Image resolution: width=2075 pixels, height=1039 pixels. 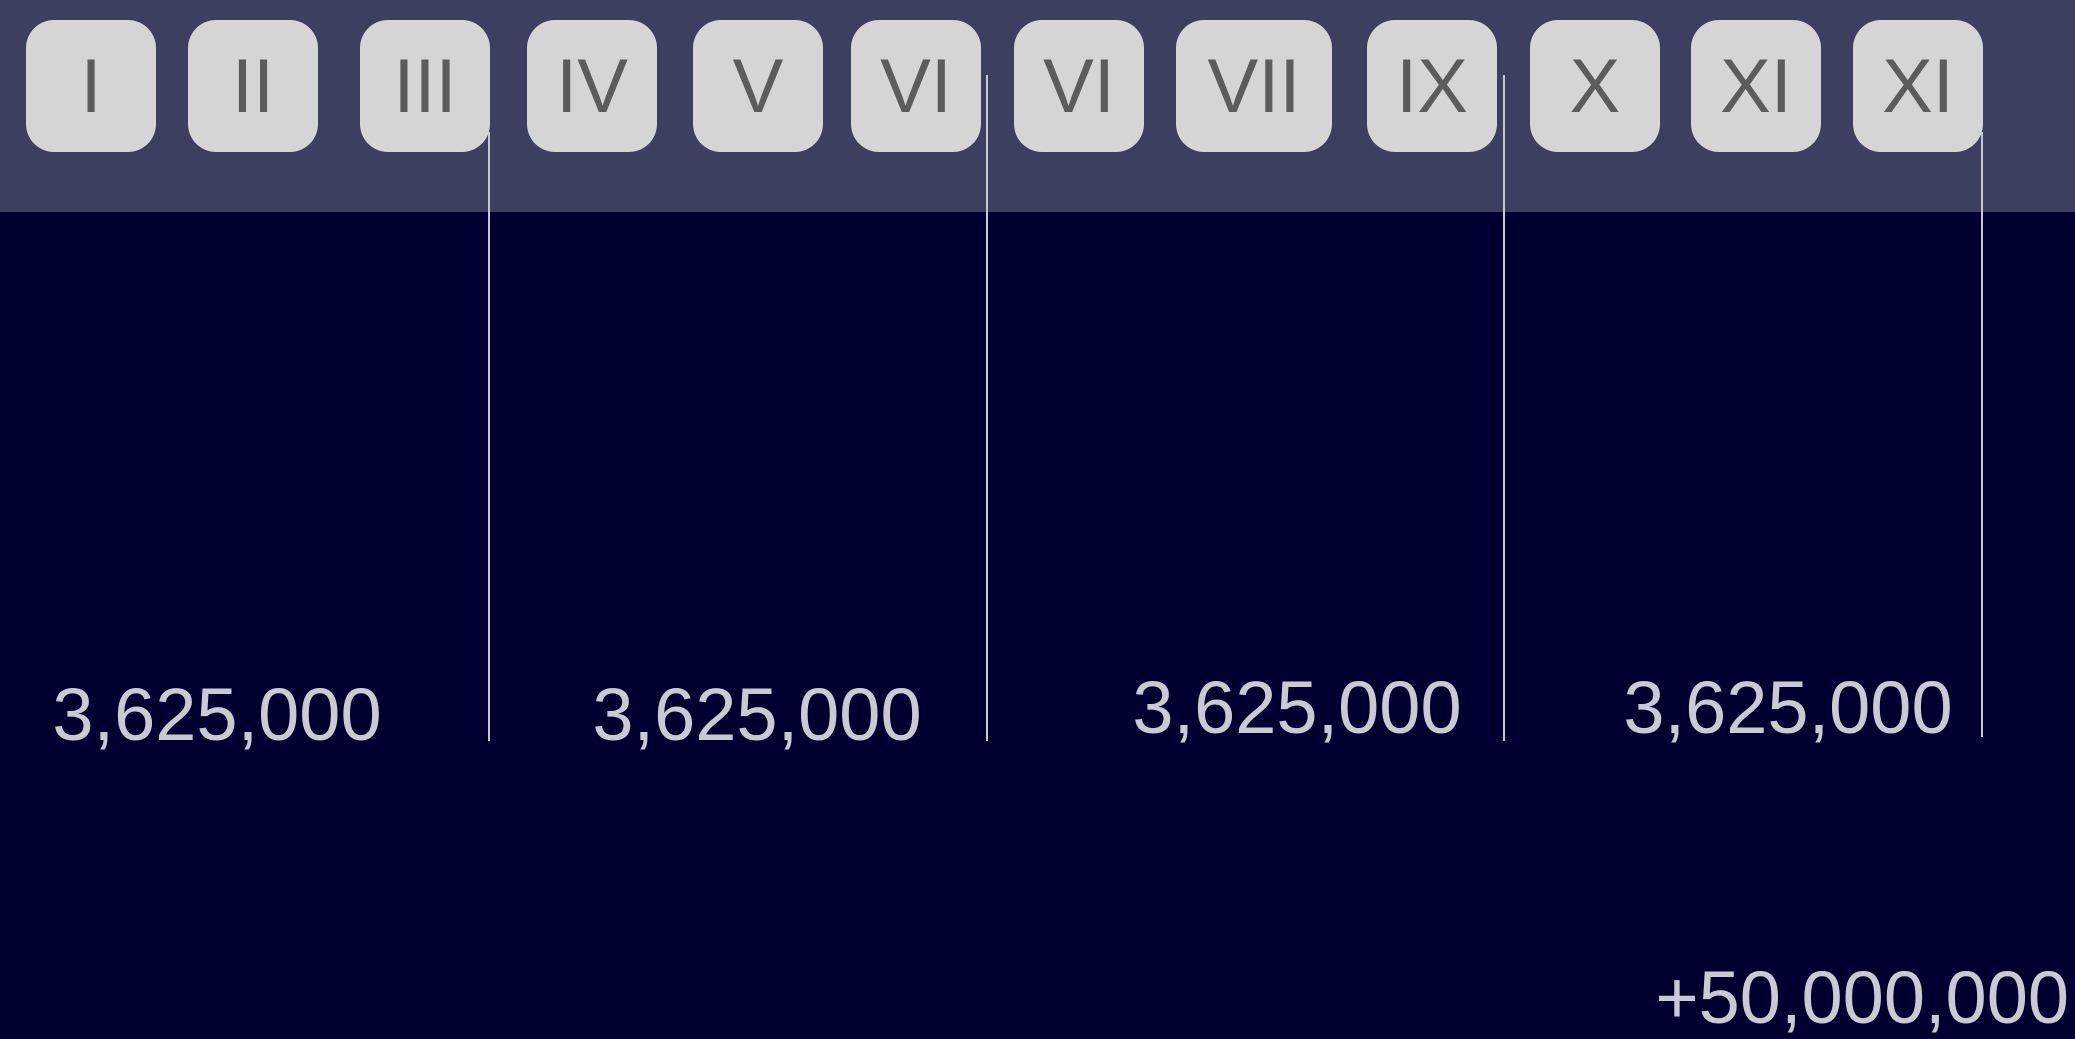 I want to click on numeral-button: IV, so click(x=592, y=86).